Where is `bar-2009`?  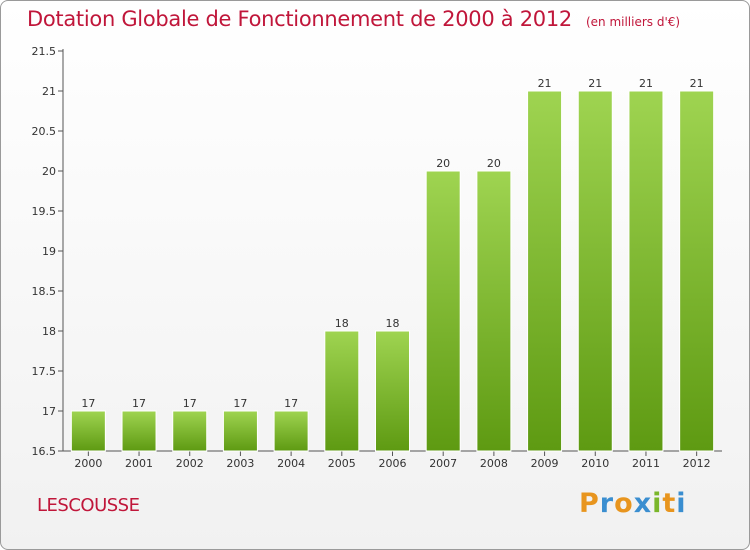 bar-2009 is located at coordinates (545, 271).